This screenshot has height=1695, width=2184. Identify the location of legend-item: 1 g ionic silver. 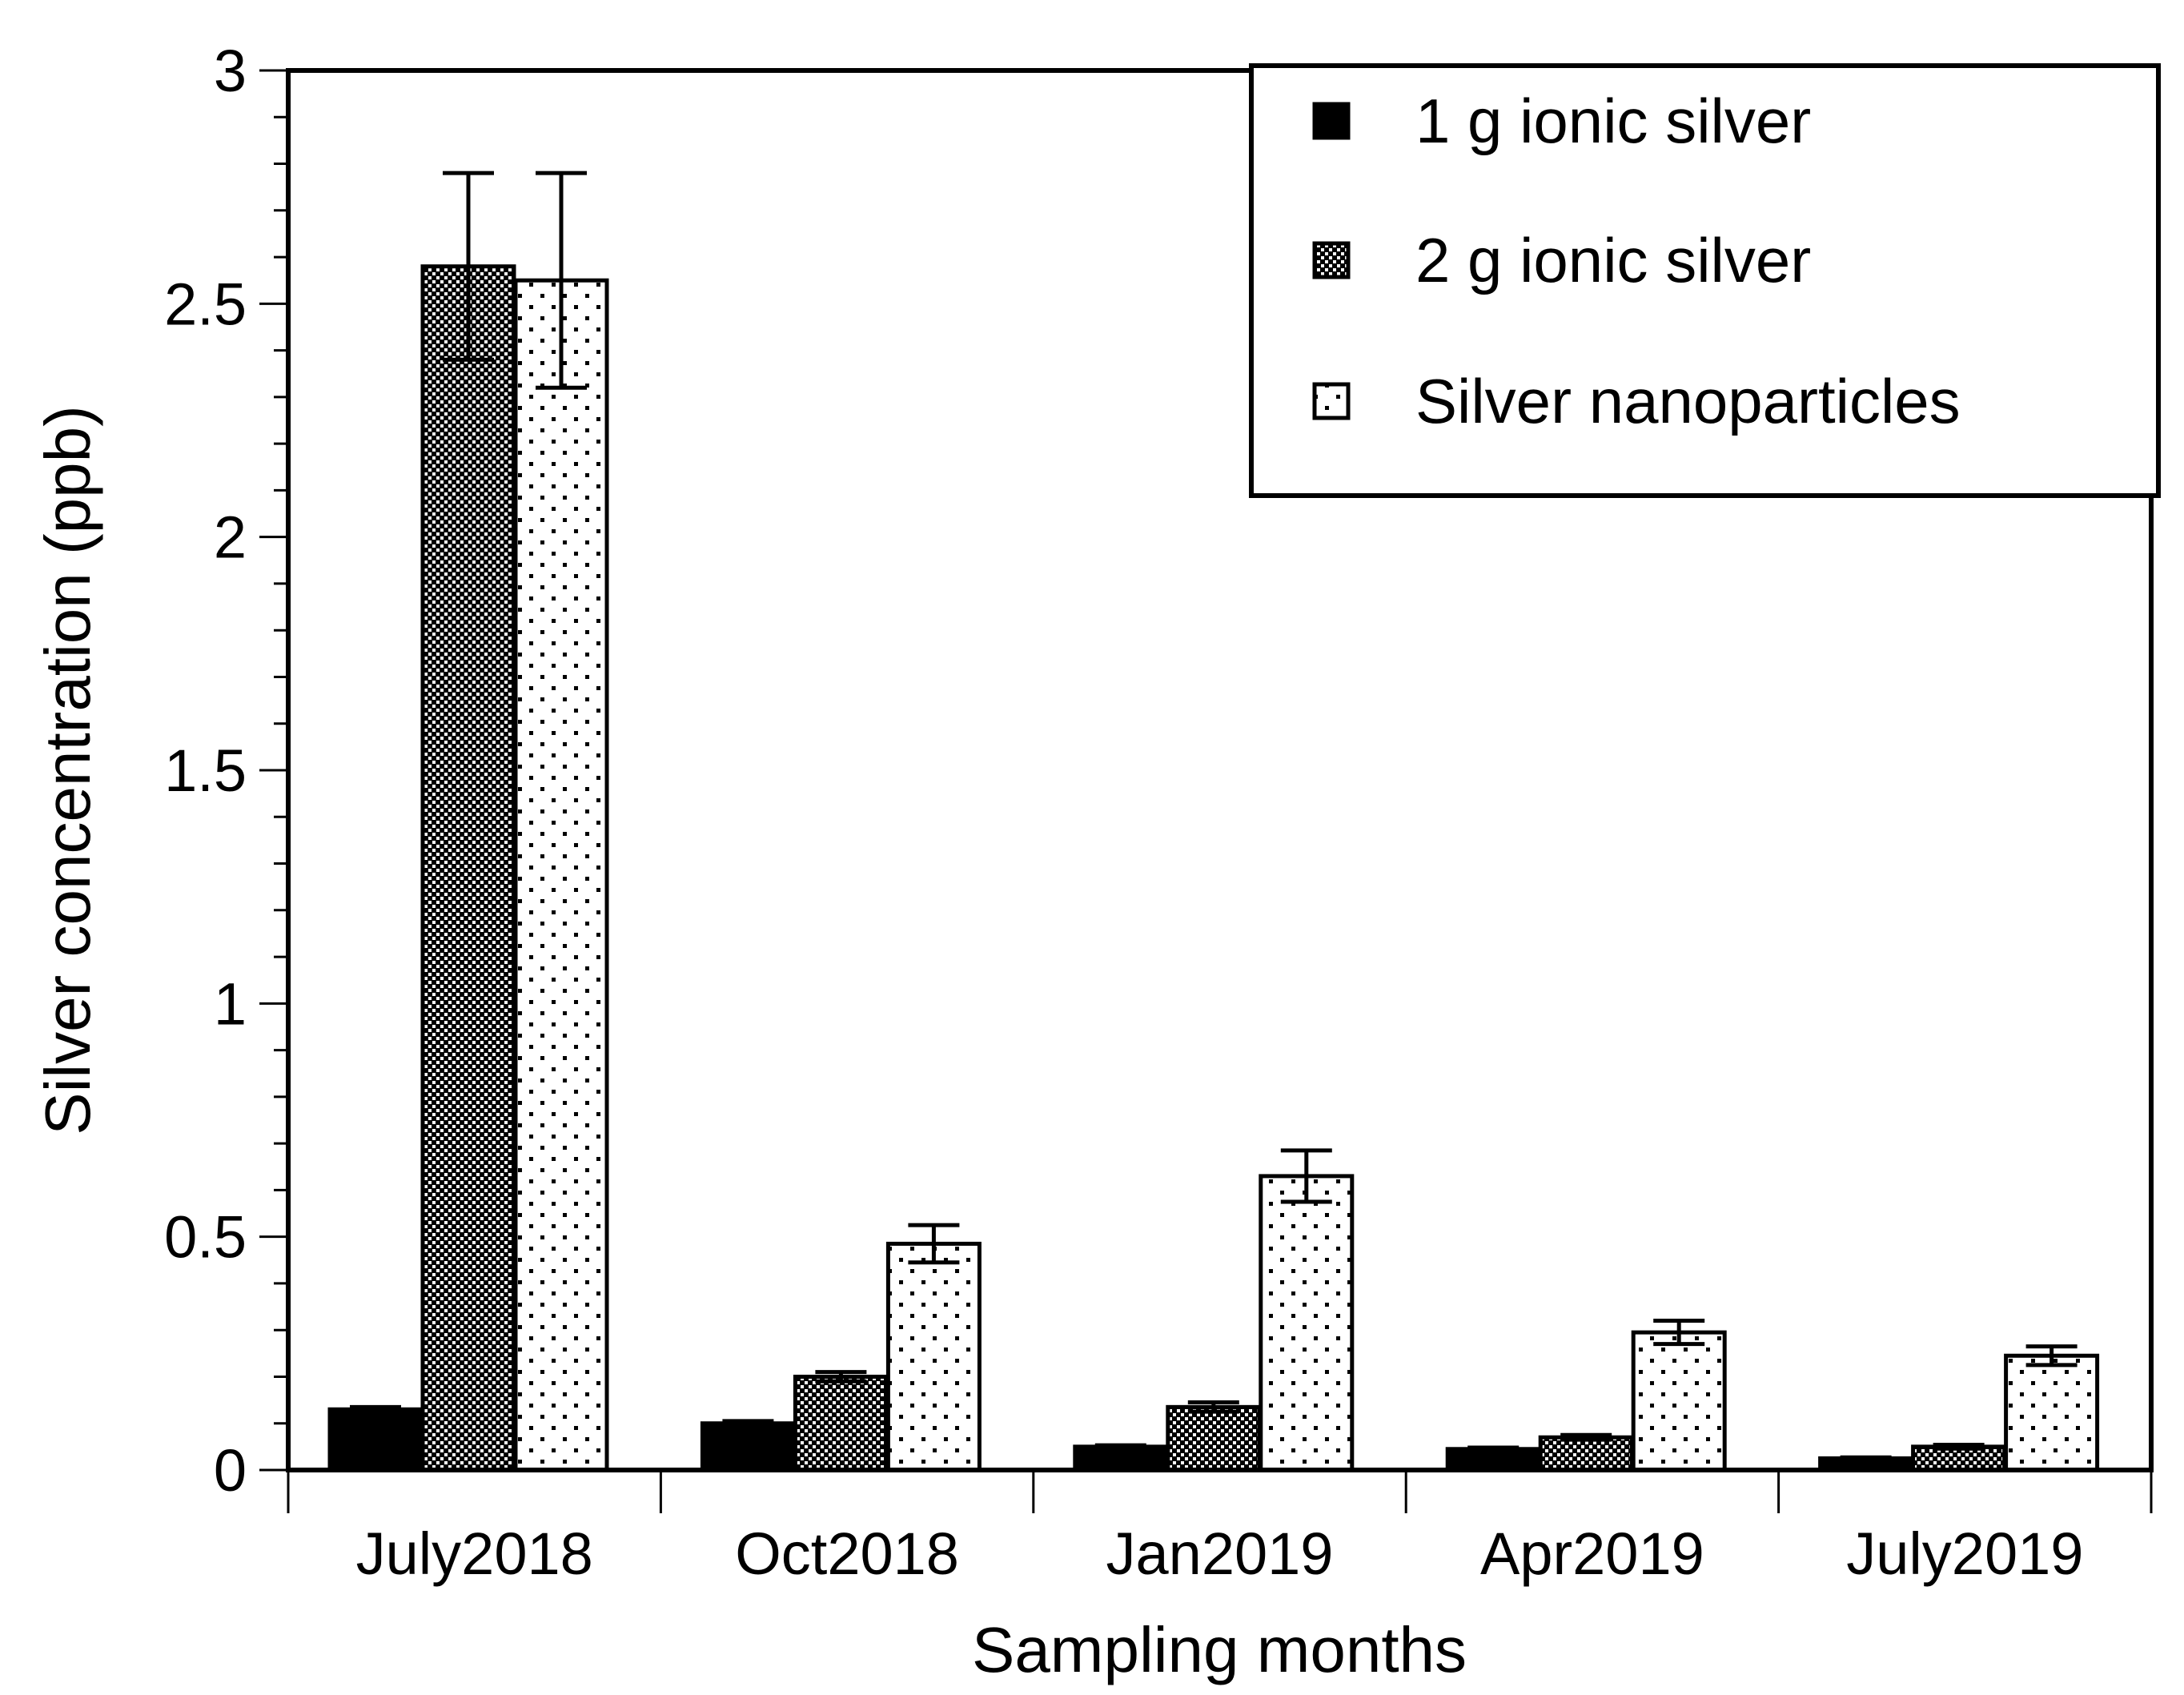
(1561, 121).